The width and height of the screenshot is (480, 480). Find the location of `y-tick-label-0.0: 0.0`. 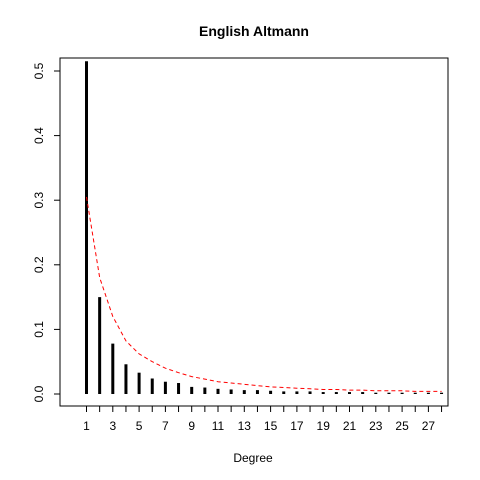

y-tick-label-0.0: 0.0 is located at coordinates (39, 393).